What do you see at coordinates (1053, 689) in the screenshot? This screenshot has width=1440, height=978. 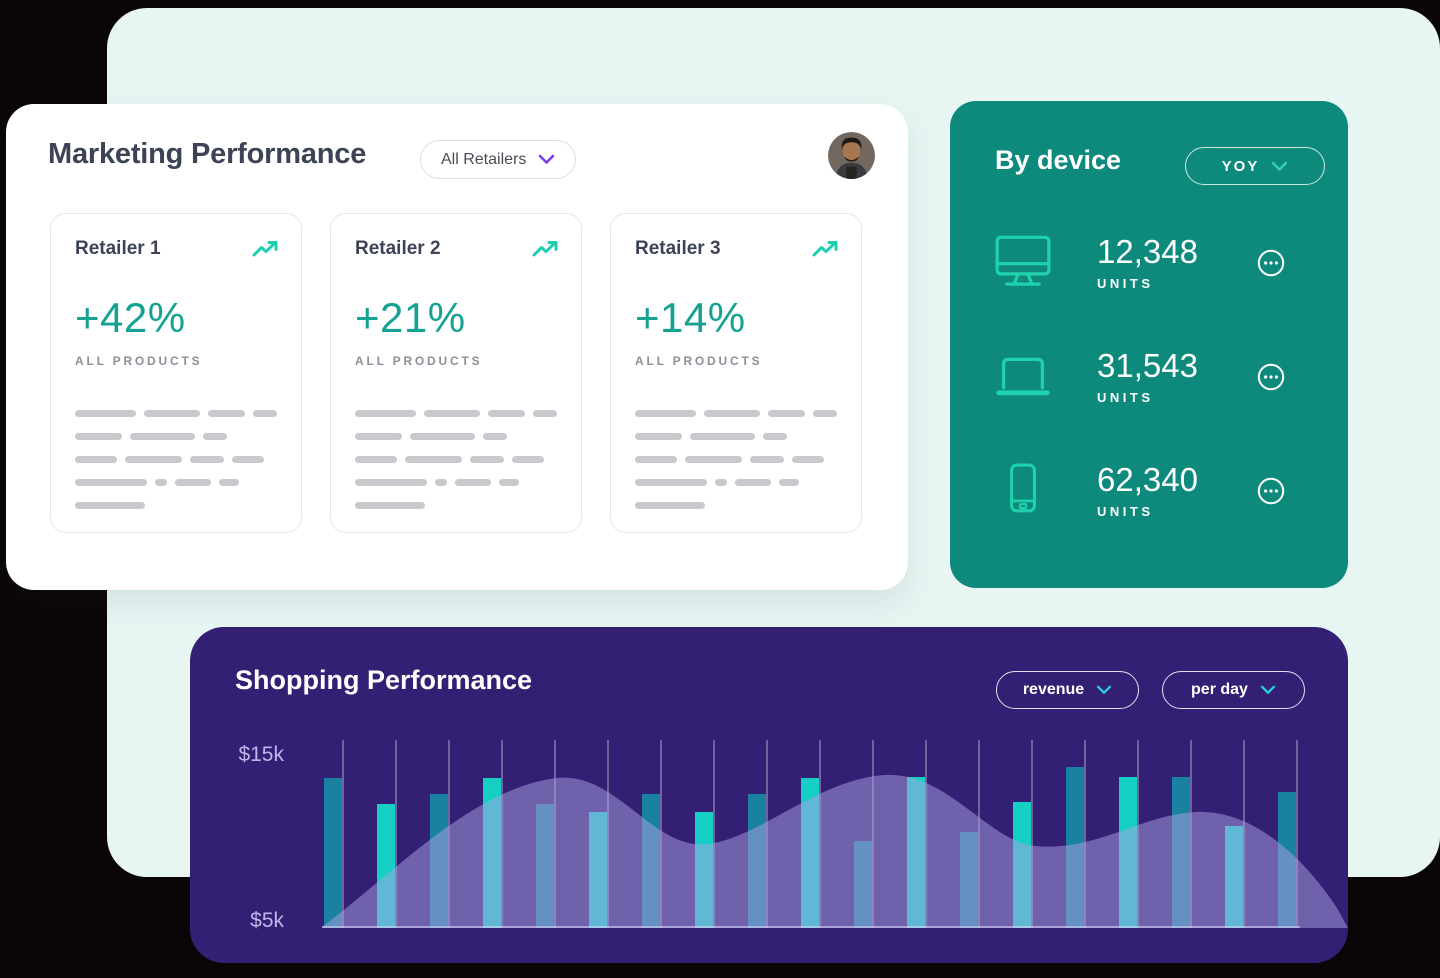 I see `revenue-filter-label: revenue` at bounding box center [1053, 689].